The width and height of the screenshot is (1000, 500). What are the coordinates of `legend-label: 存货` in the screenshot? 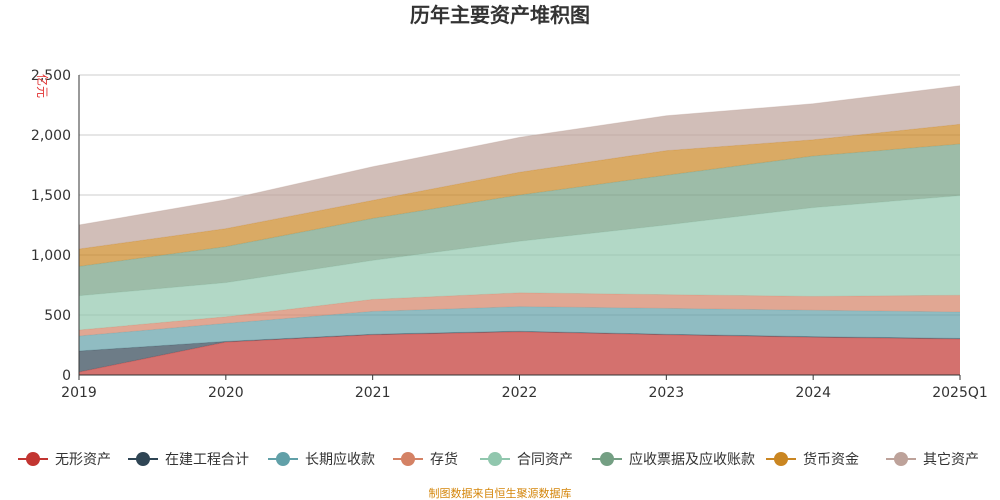 It's located at (444, 459).